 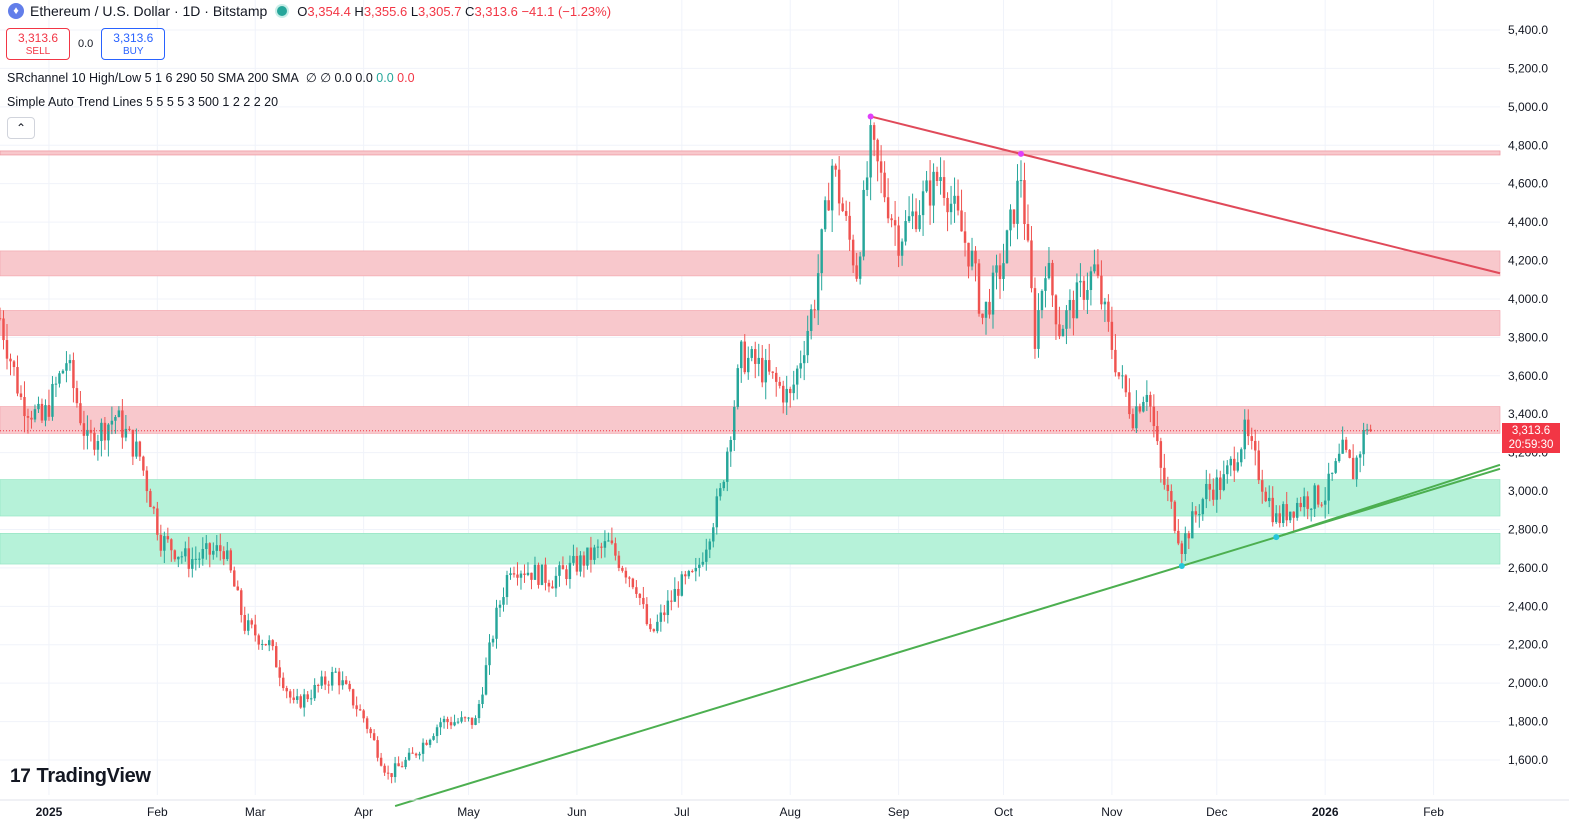 I want to click on spread-value: 0.0, so click(x=86, y=44).